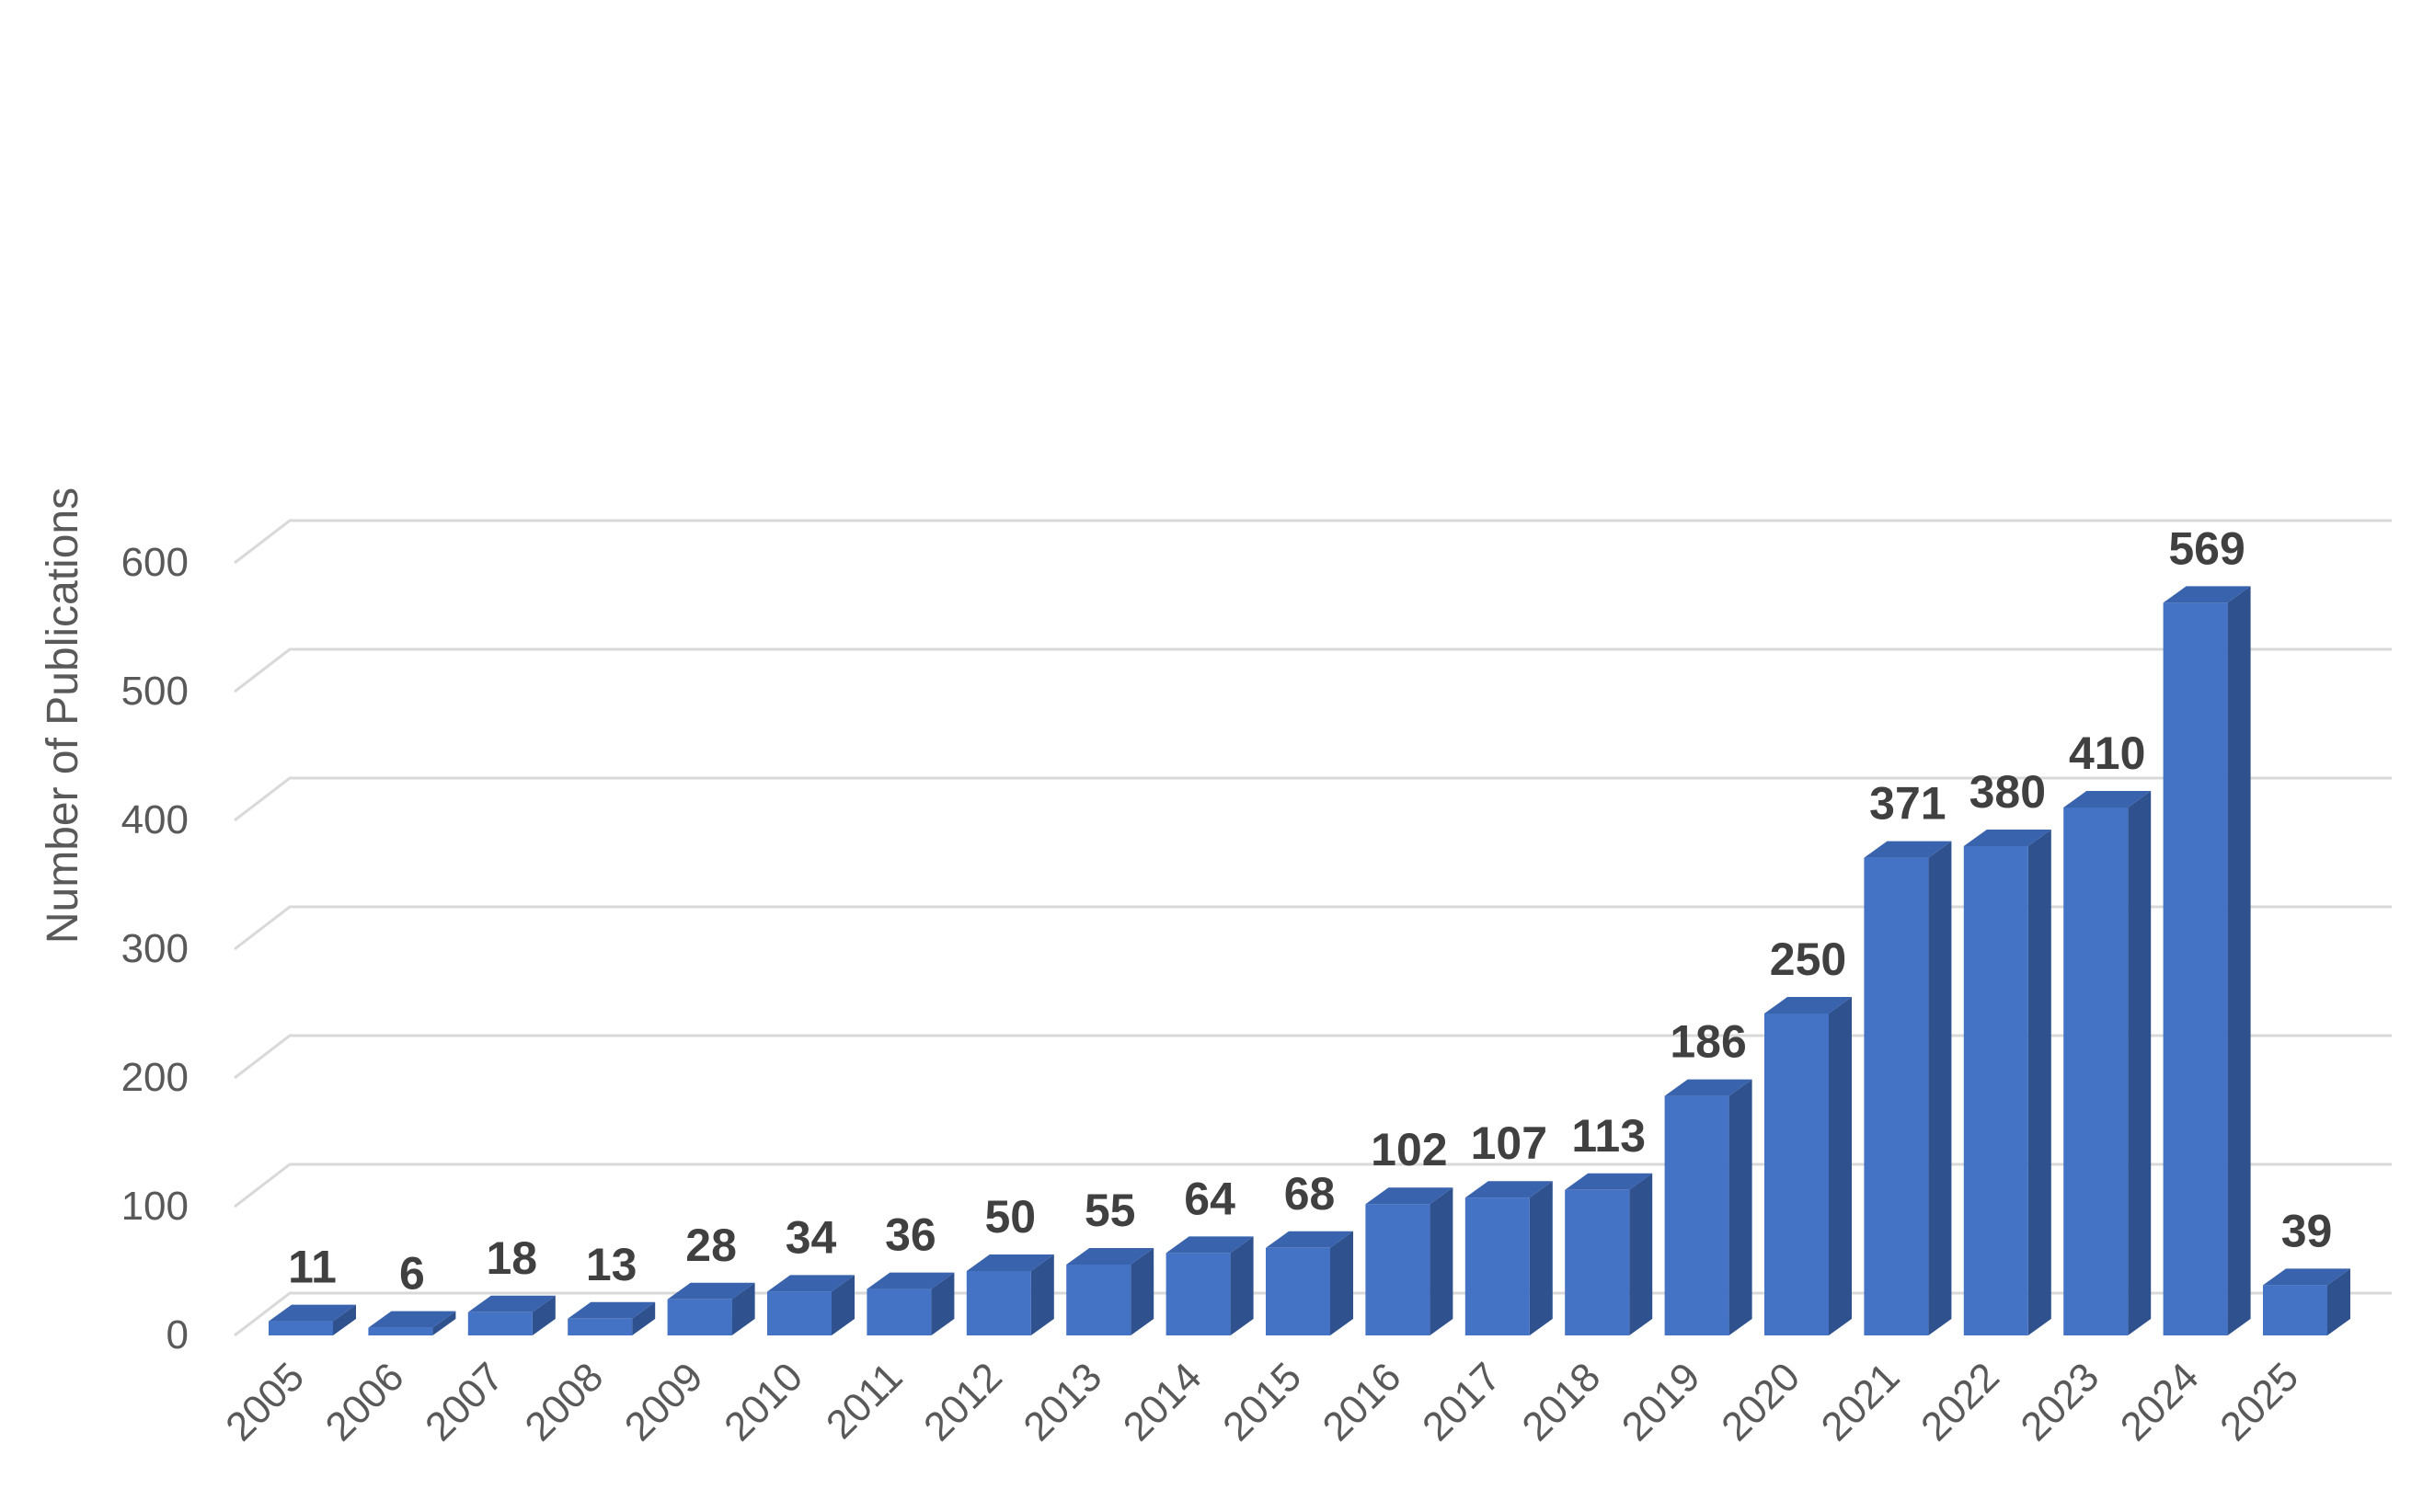  I want to click on y-tick-label: 600, so click(155, 562).